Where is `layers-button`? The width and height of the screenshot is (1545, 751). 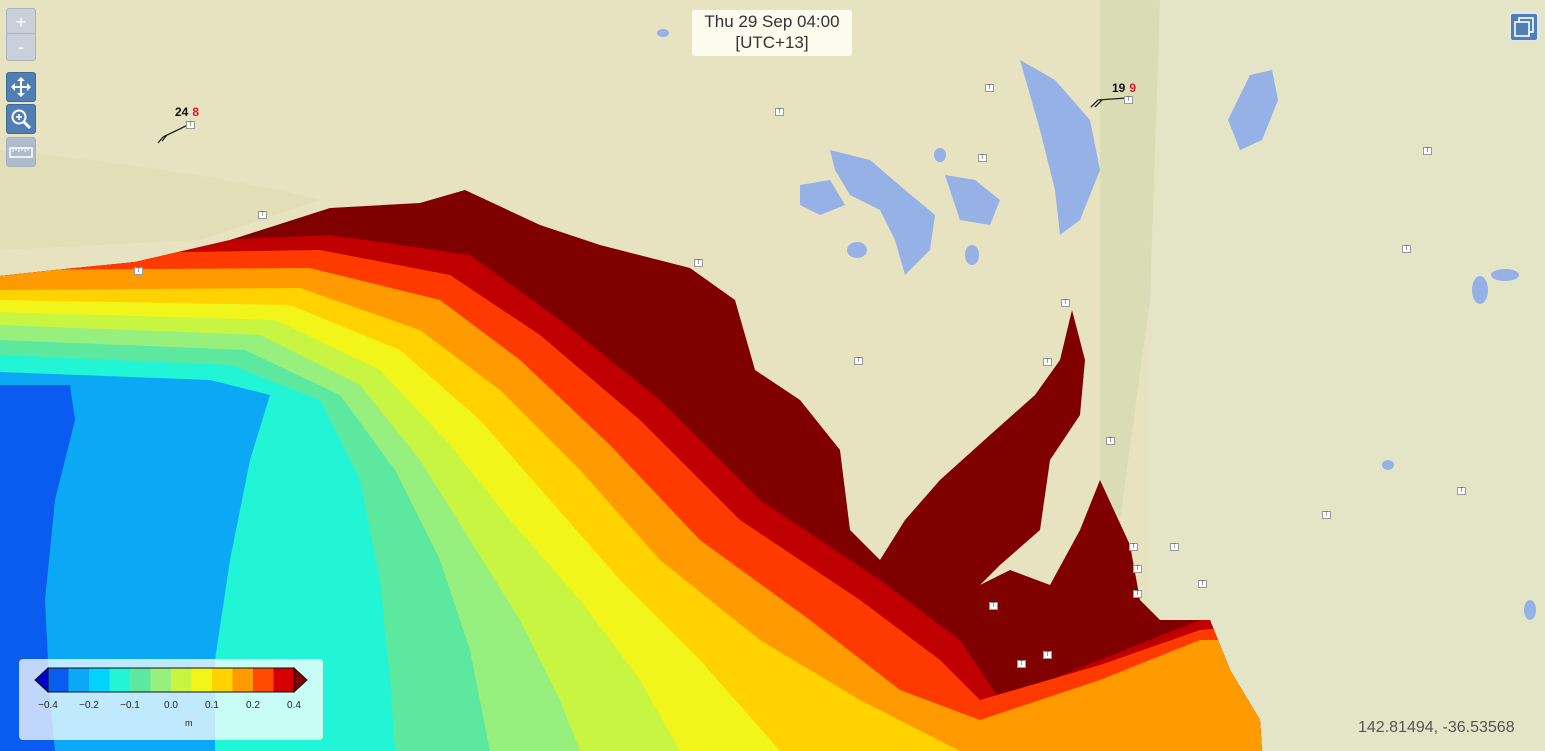 layers-button is located at coordinates (1524, 27).